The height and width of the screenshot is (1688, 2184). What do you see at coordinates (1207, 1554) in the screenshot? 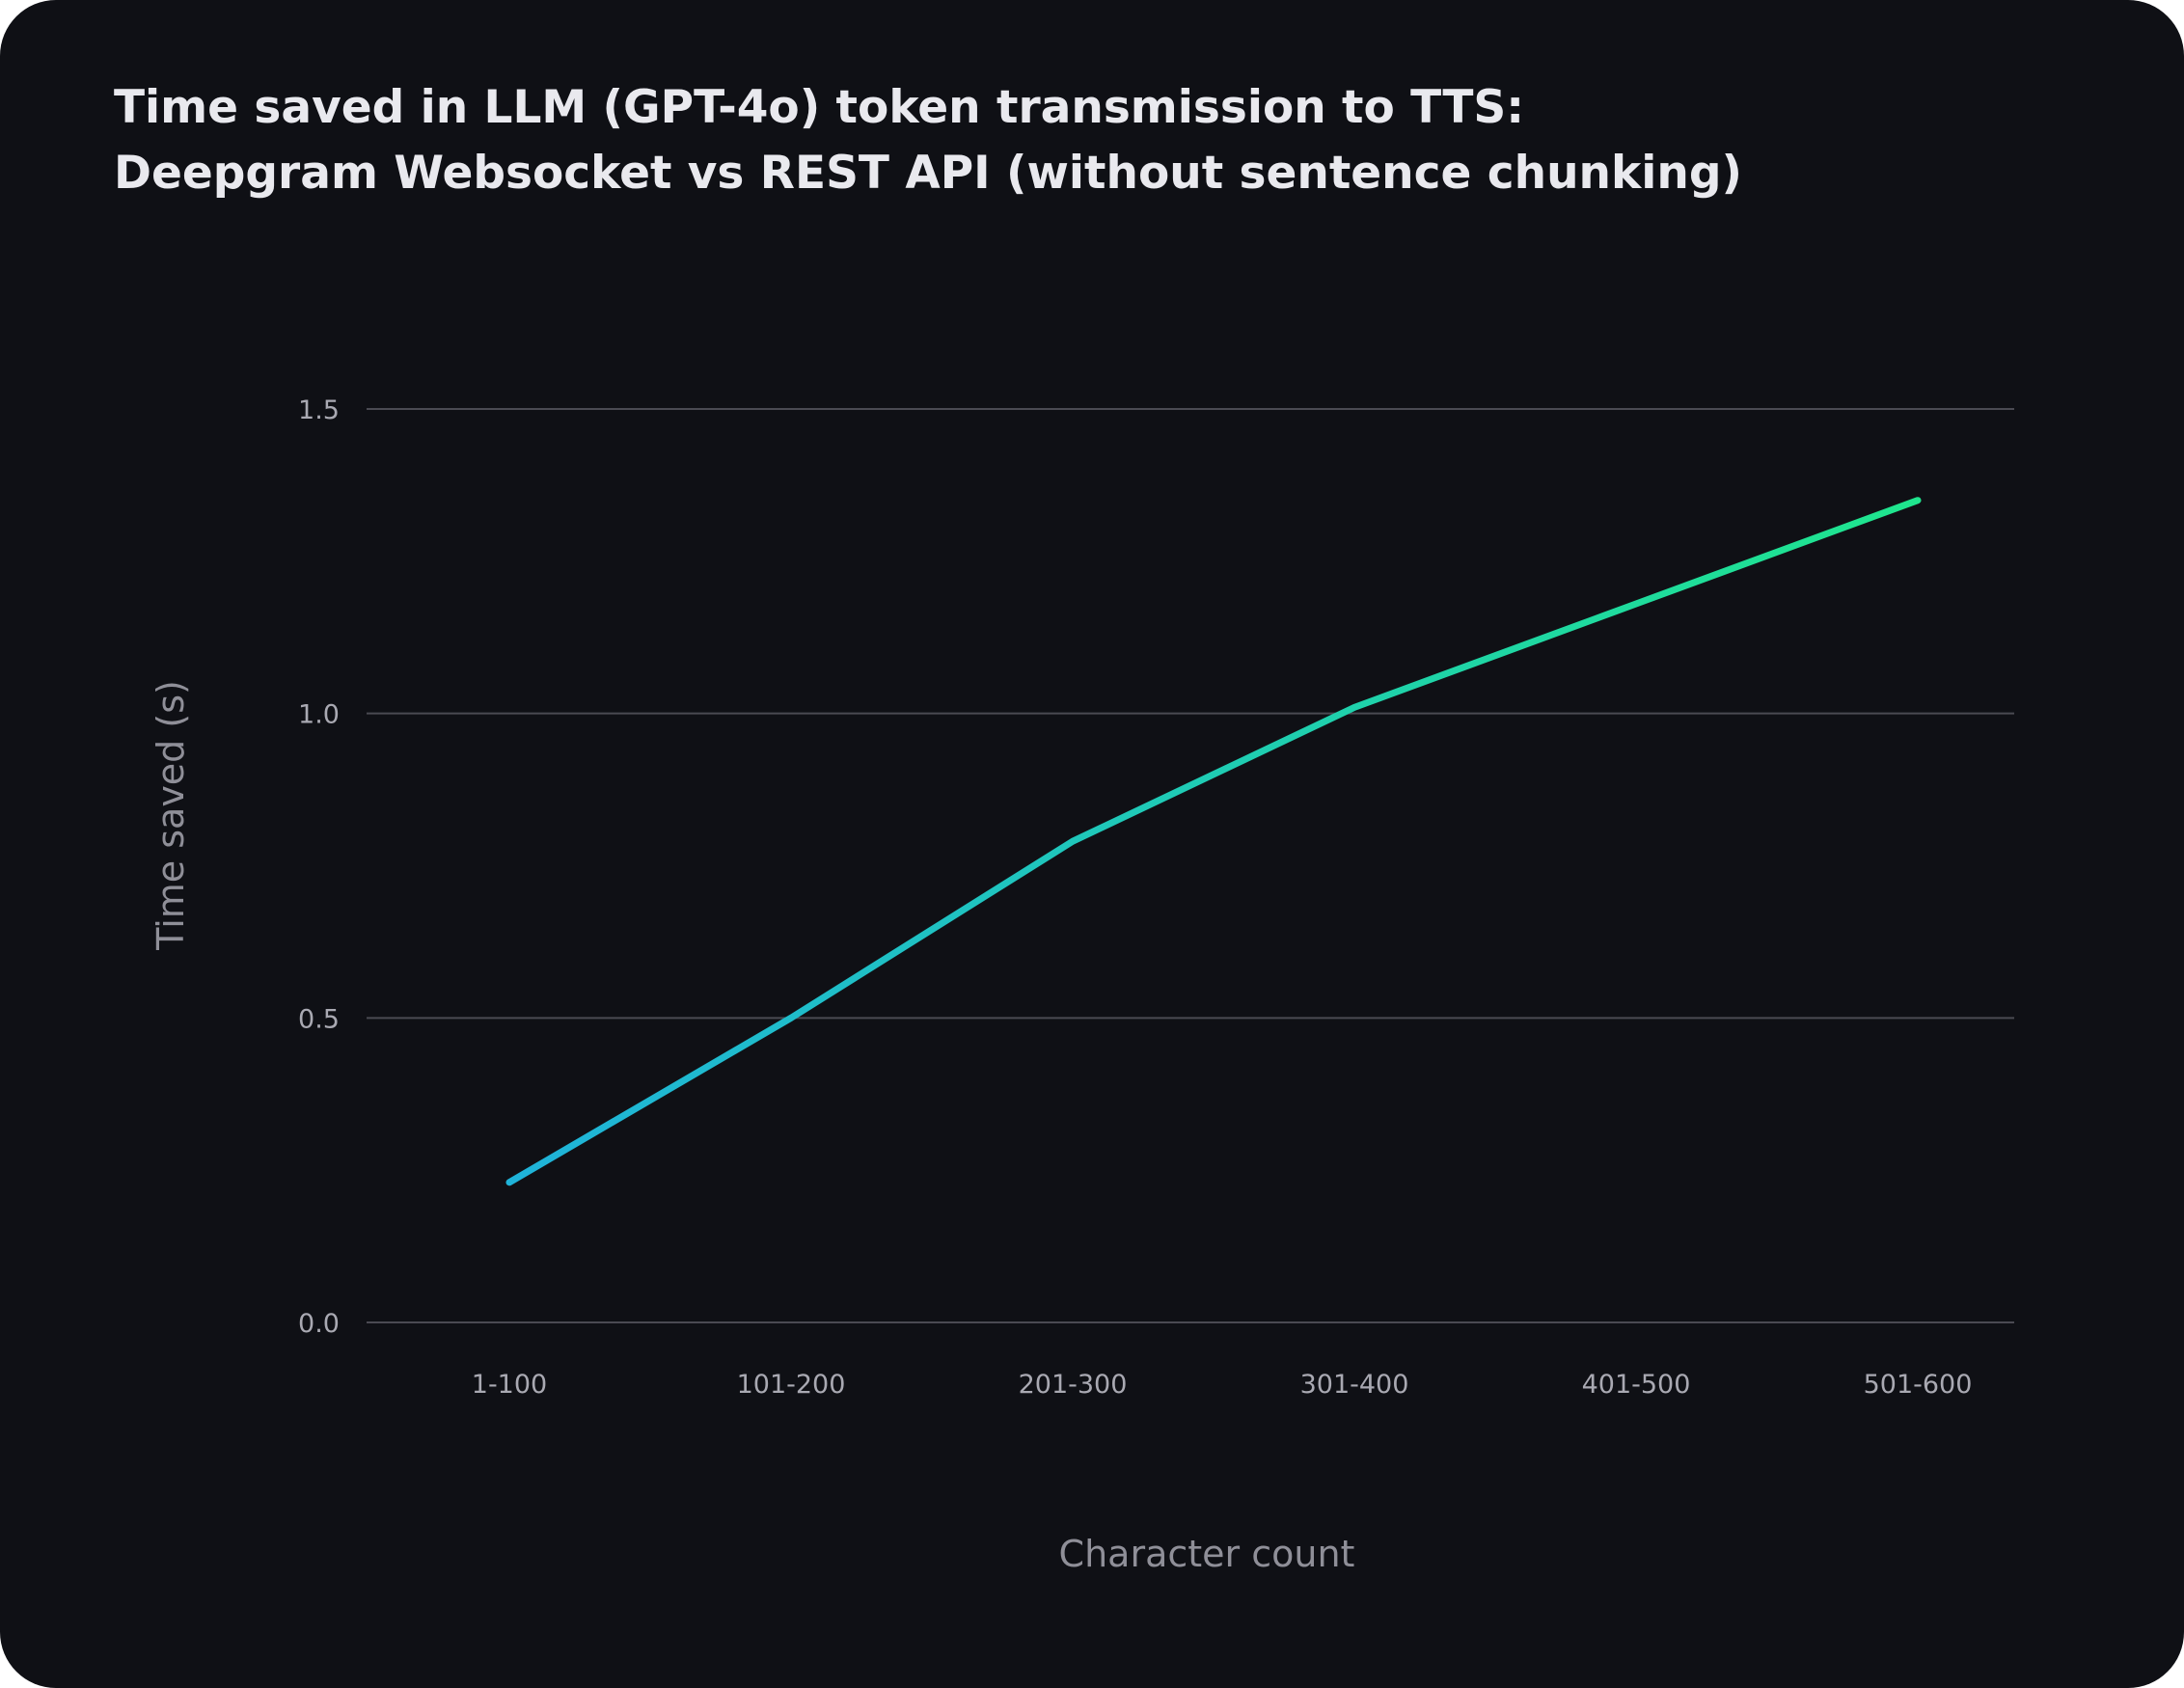
I see `x-axis-label: Character count` at bounding box center [1207, 1554].